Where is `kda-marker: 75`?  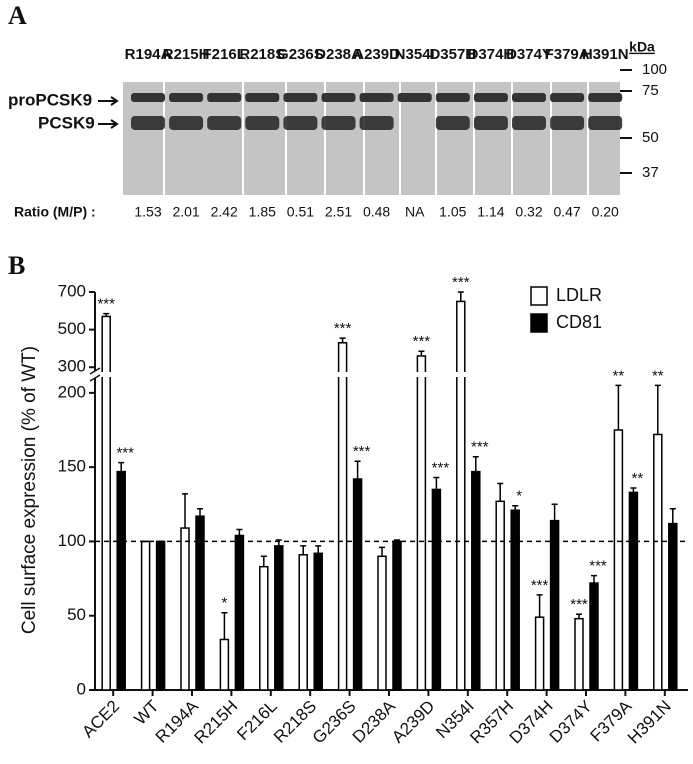
kda-marker: 75 is located at coordinates (650, 90).